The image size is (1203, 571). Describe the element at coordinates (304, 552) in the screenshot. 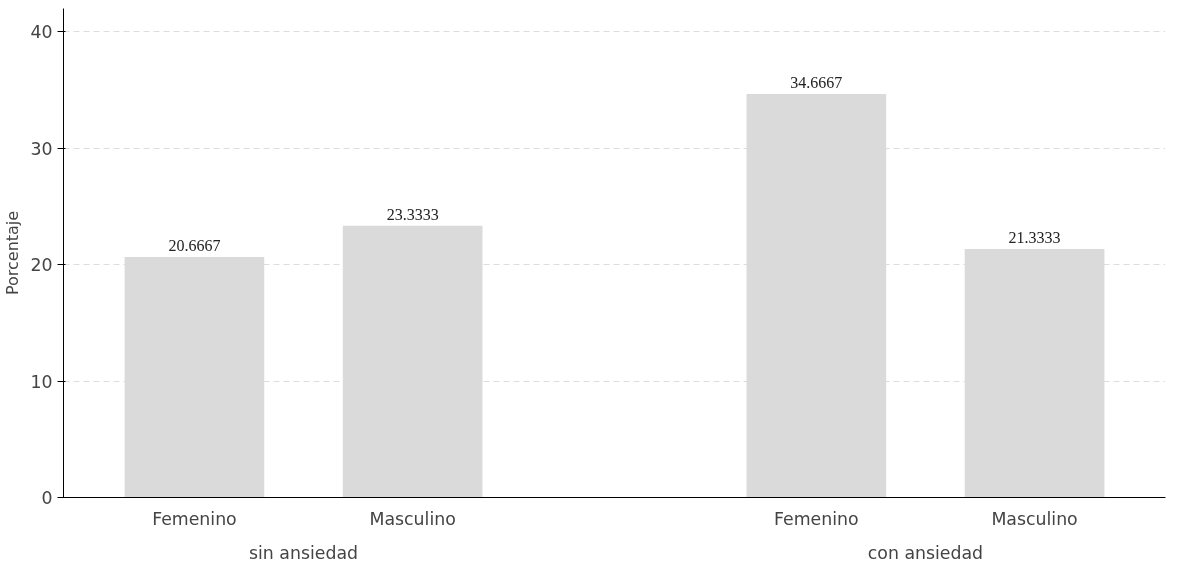

I see `text: sin ansiedad` at that location.